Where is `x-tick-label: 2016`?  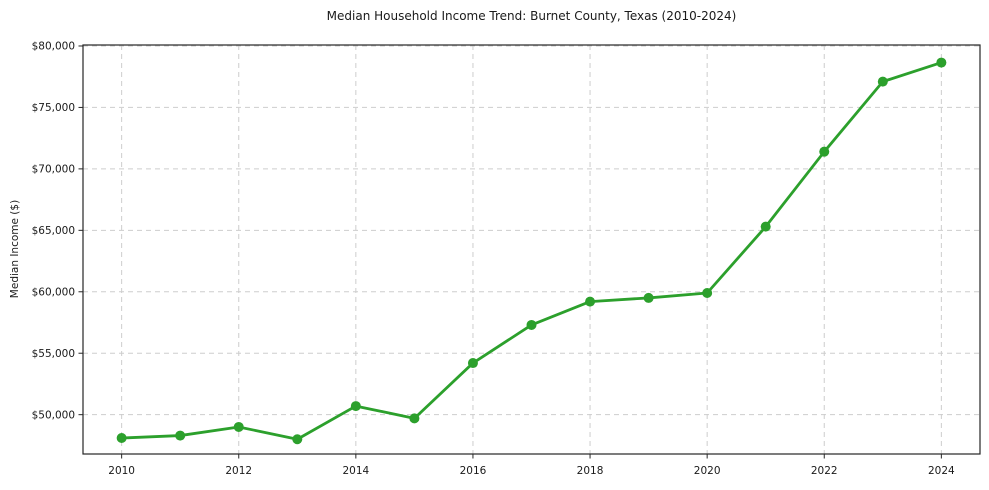 x-tick-label: 2016 is located at coordinates (473, 471).